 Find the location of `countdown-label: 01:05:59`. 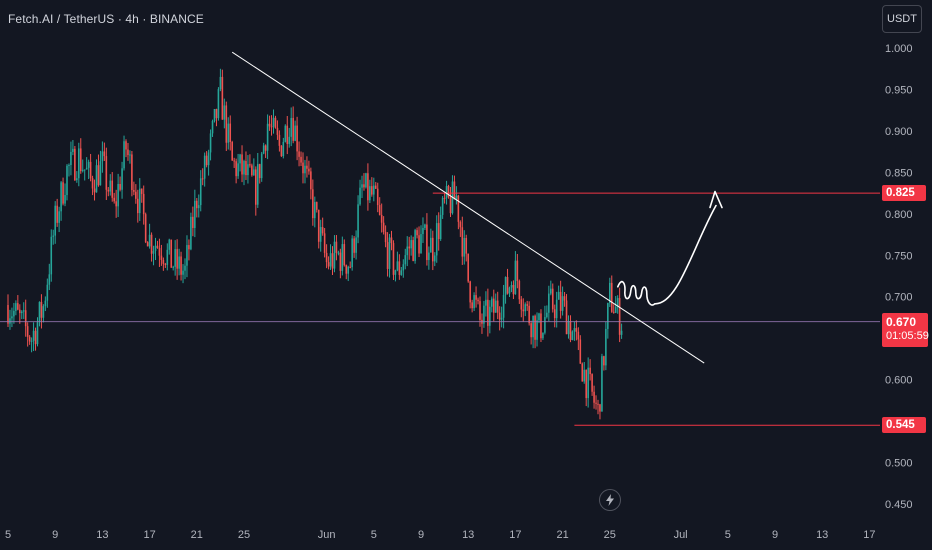

countdown-label: 01:05:59 is located at coordinates (907, 336).